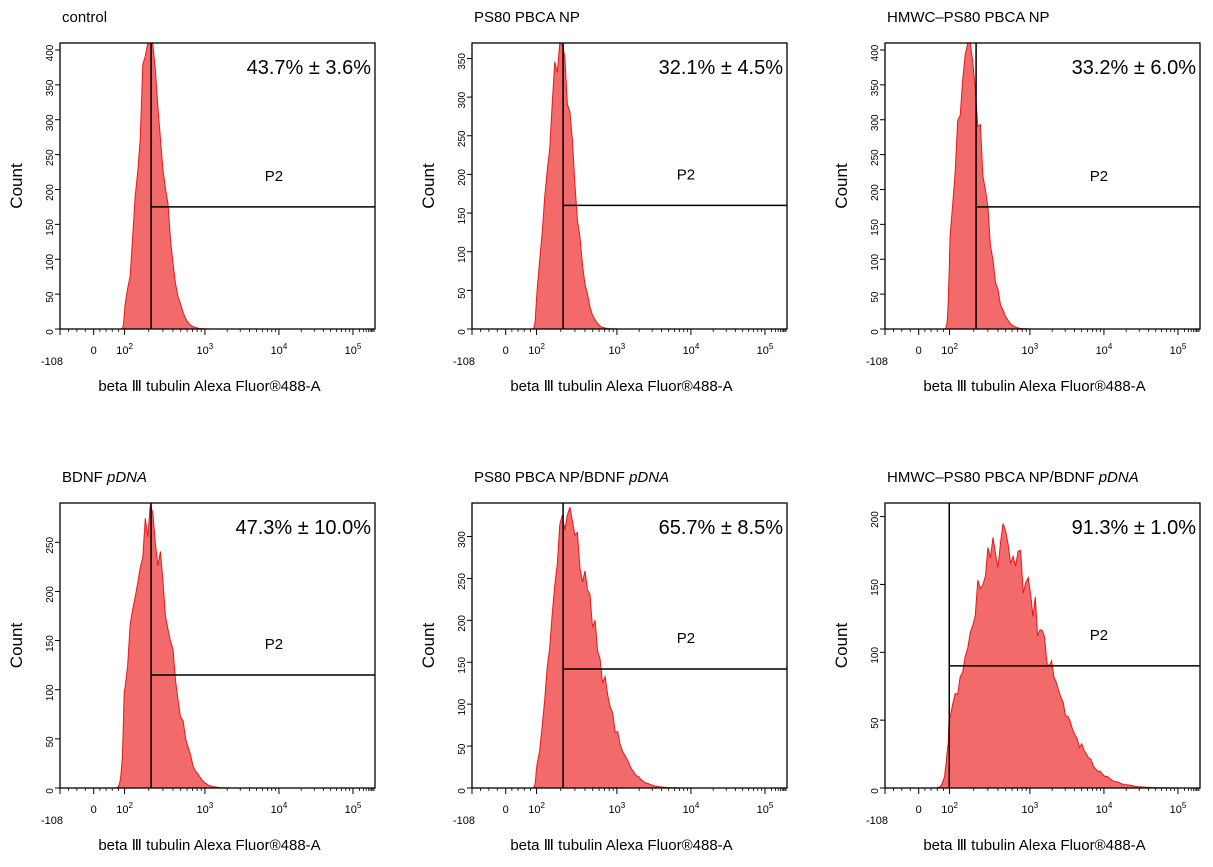 The width and height of the screenshot is (1213, 867). I want to click on percent-annotation: 65.7% ± 8.5%, so click(721, 528).